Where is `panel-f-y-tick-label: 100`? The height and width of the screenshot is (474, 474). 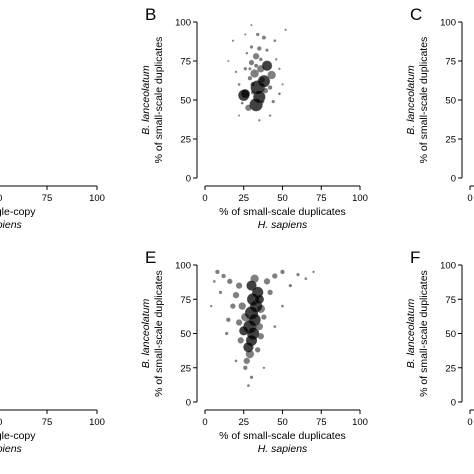 panel-f-y-tick-label: 100 is located at coordinates (448, 266).